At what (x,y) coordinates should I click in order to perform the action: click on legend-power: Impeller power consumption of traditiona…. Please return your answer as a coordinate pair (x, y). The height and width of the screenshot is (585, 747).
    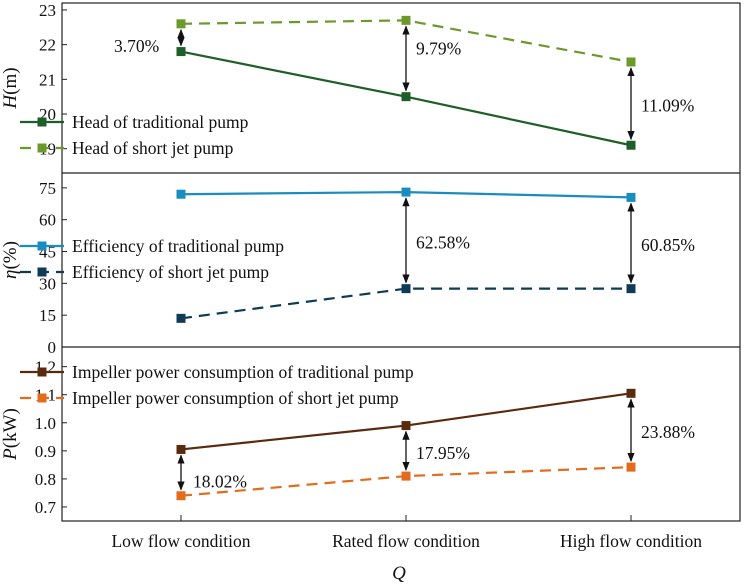
    Looking at the image, I should click on (217, 385).